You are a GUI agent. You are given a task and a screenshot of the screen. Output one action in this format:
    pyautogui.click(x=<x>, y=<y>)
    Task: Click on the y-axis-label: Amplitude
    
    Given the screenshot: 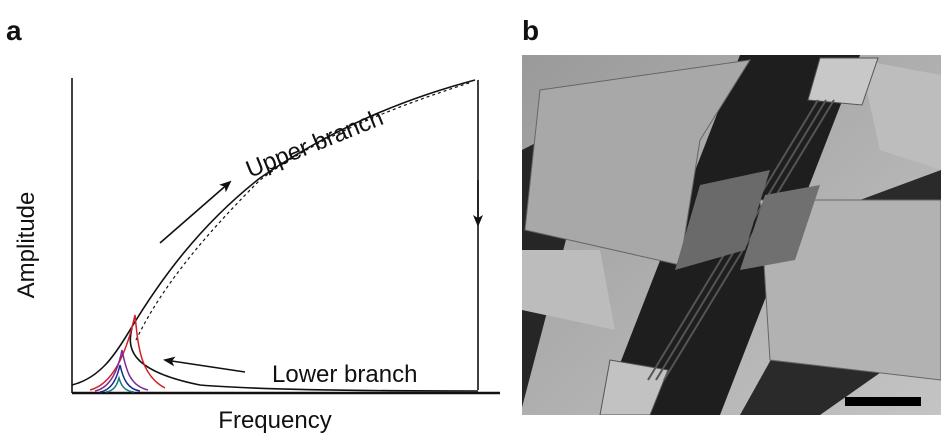 What is the action you would take?
    pyautogui.click(x=26, y=245)
    